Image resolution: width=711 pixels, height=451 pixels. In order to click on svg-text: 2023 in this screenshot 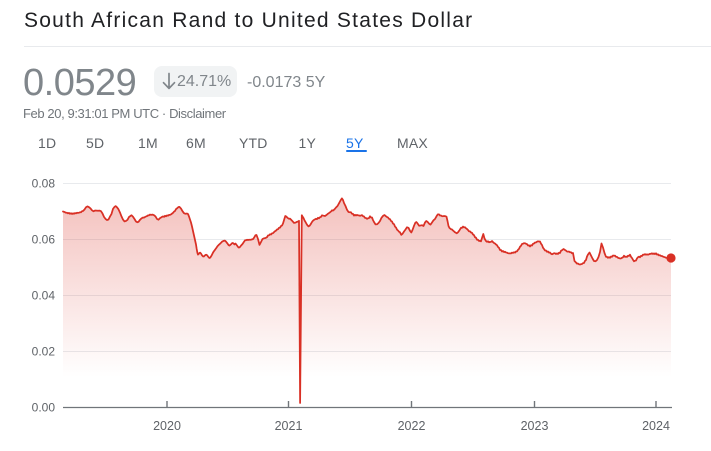, I will do `click(535, 426)`.